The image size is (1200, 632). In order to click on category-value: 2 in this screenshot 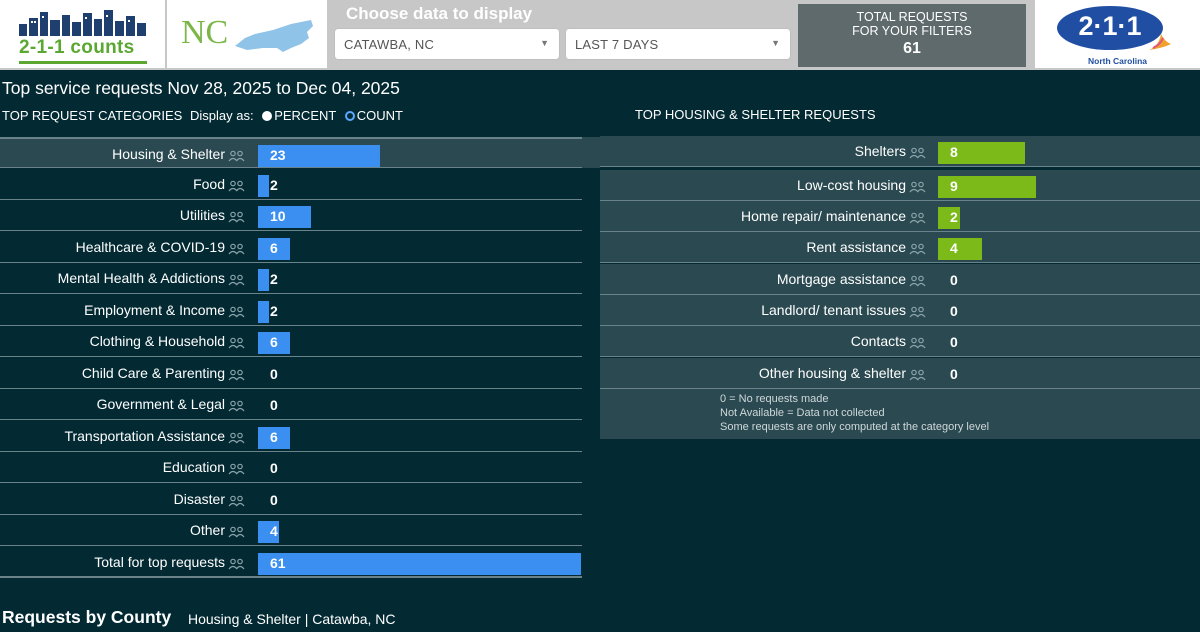, I will do `click(274, 184)`.